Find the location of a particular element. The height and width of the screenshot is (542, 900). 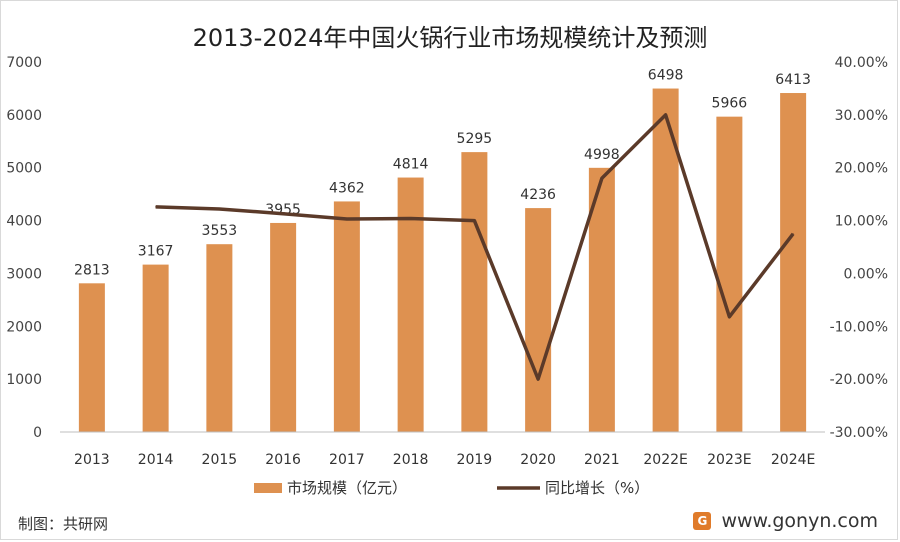

y-left-tick: 4000 is located at coordinates (24, 222).